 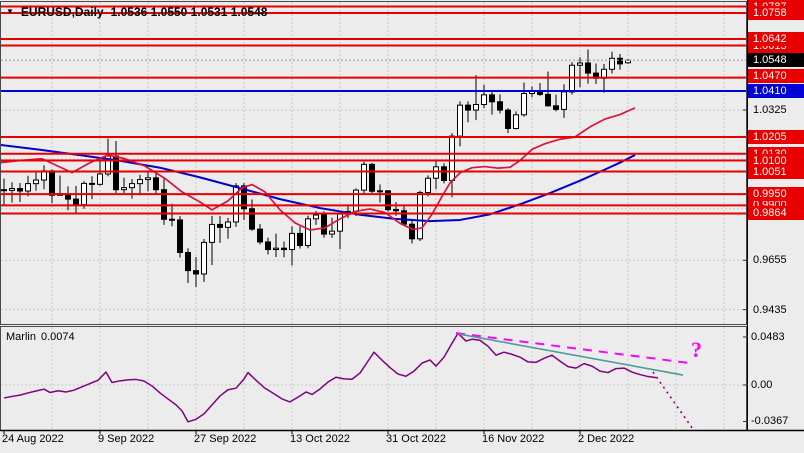 I want to click on price-label-1.0470: 1.0470, so click(x=776, y=75).